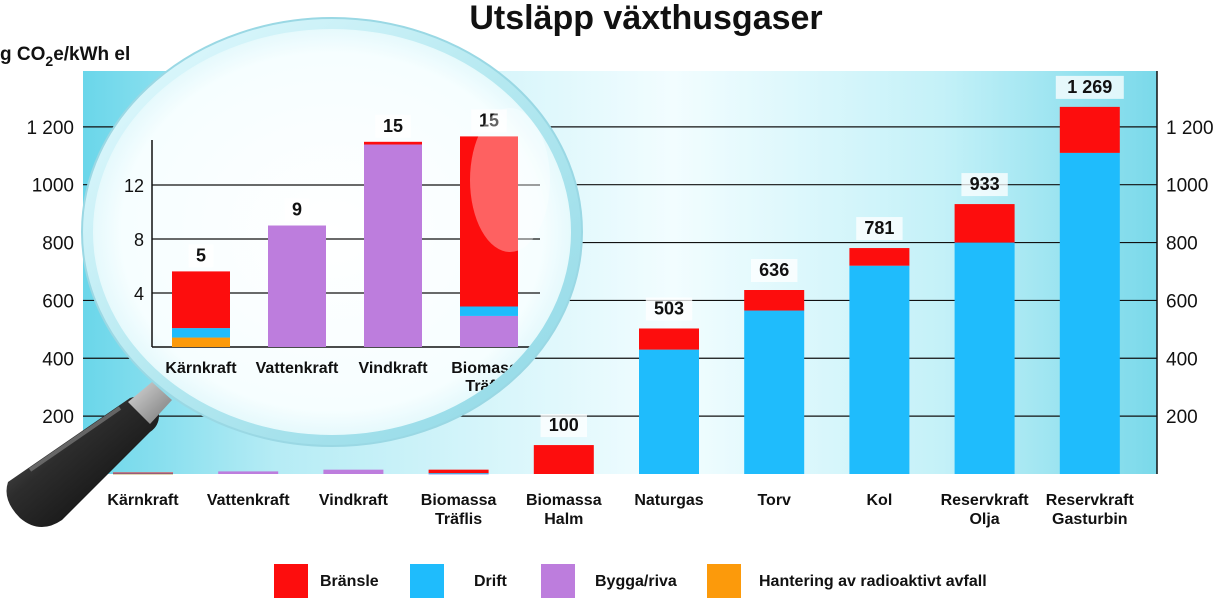  What do you see at coordinates (1190, 128) in the screenshot?
I see `main-y-tick-label-right: 1 200` at bounding box center [1190, 128].